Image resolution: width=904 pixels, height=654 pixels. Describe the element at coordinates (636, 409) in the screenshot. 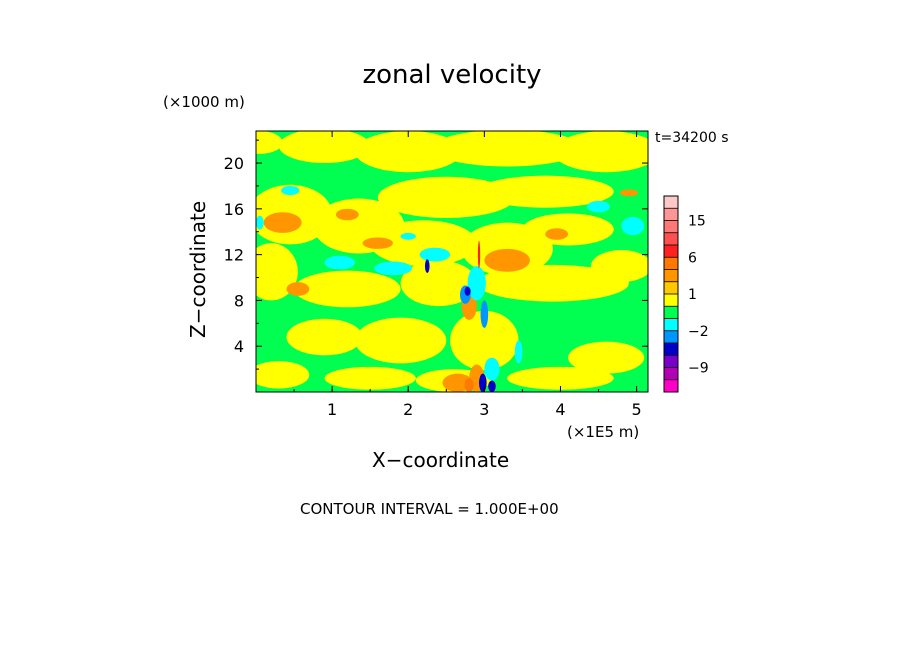

I see `x-tick-label: 5` at that location.